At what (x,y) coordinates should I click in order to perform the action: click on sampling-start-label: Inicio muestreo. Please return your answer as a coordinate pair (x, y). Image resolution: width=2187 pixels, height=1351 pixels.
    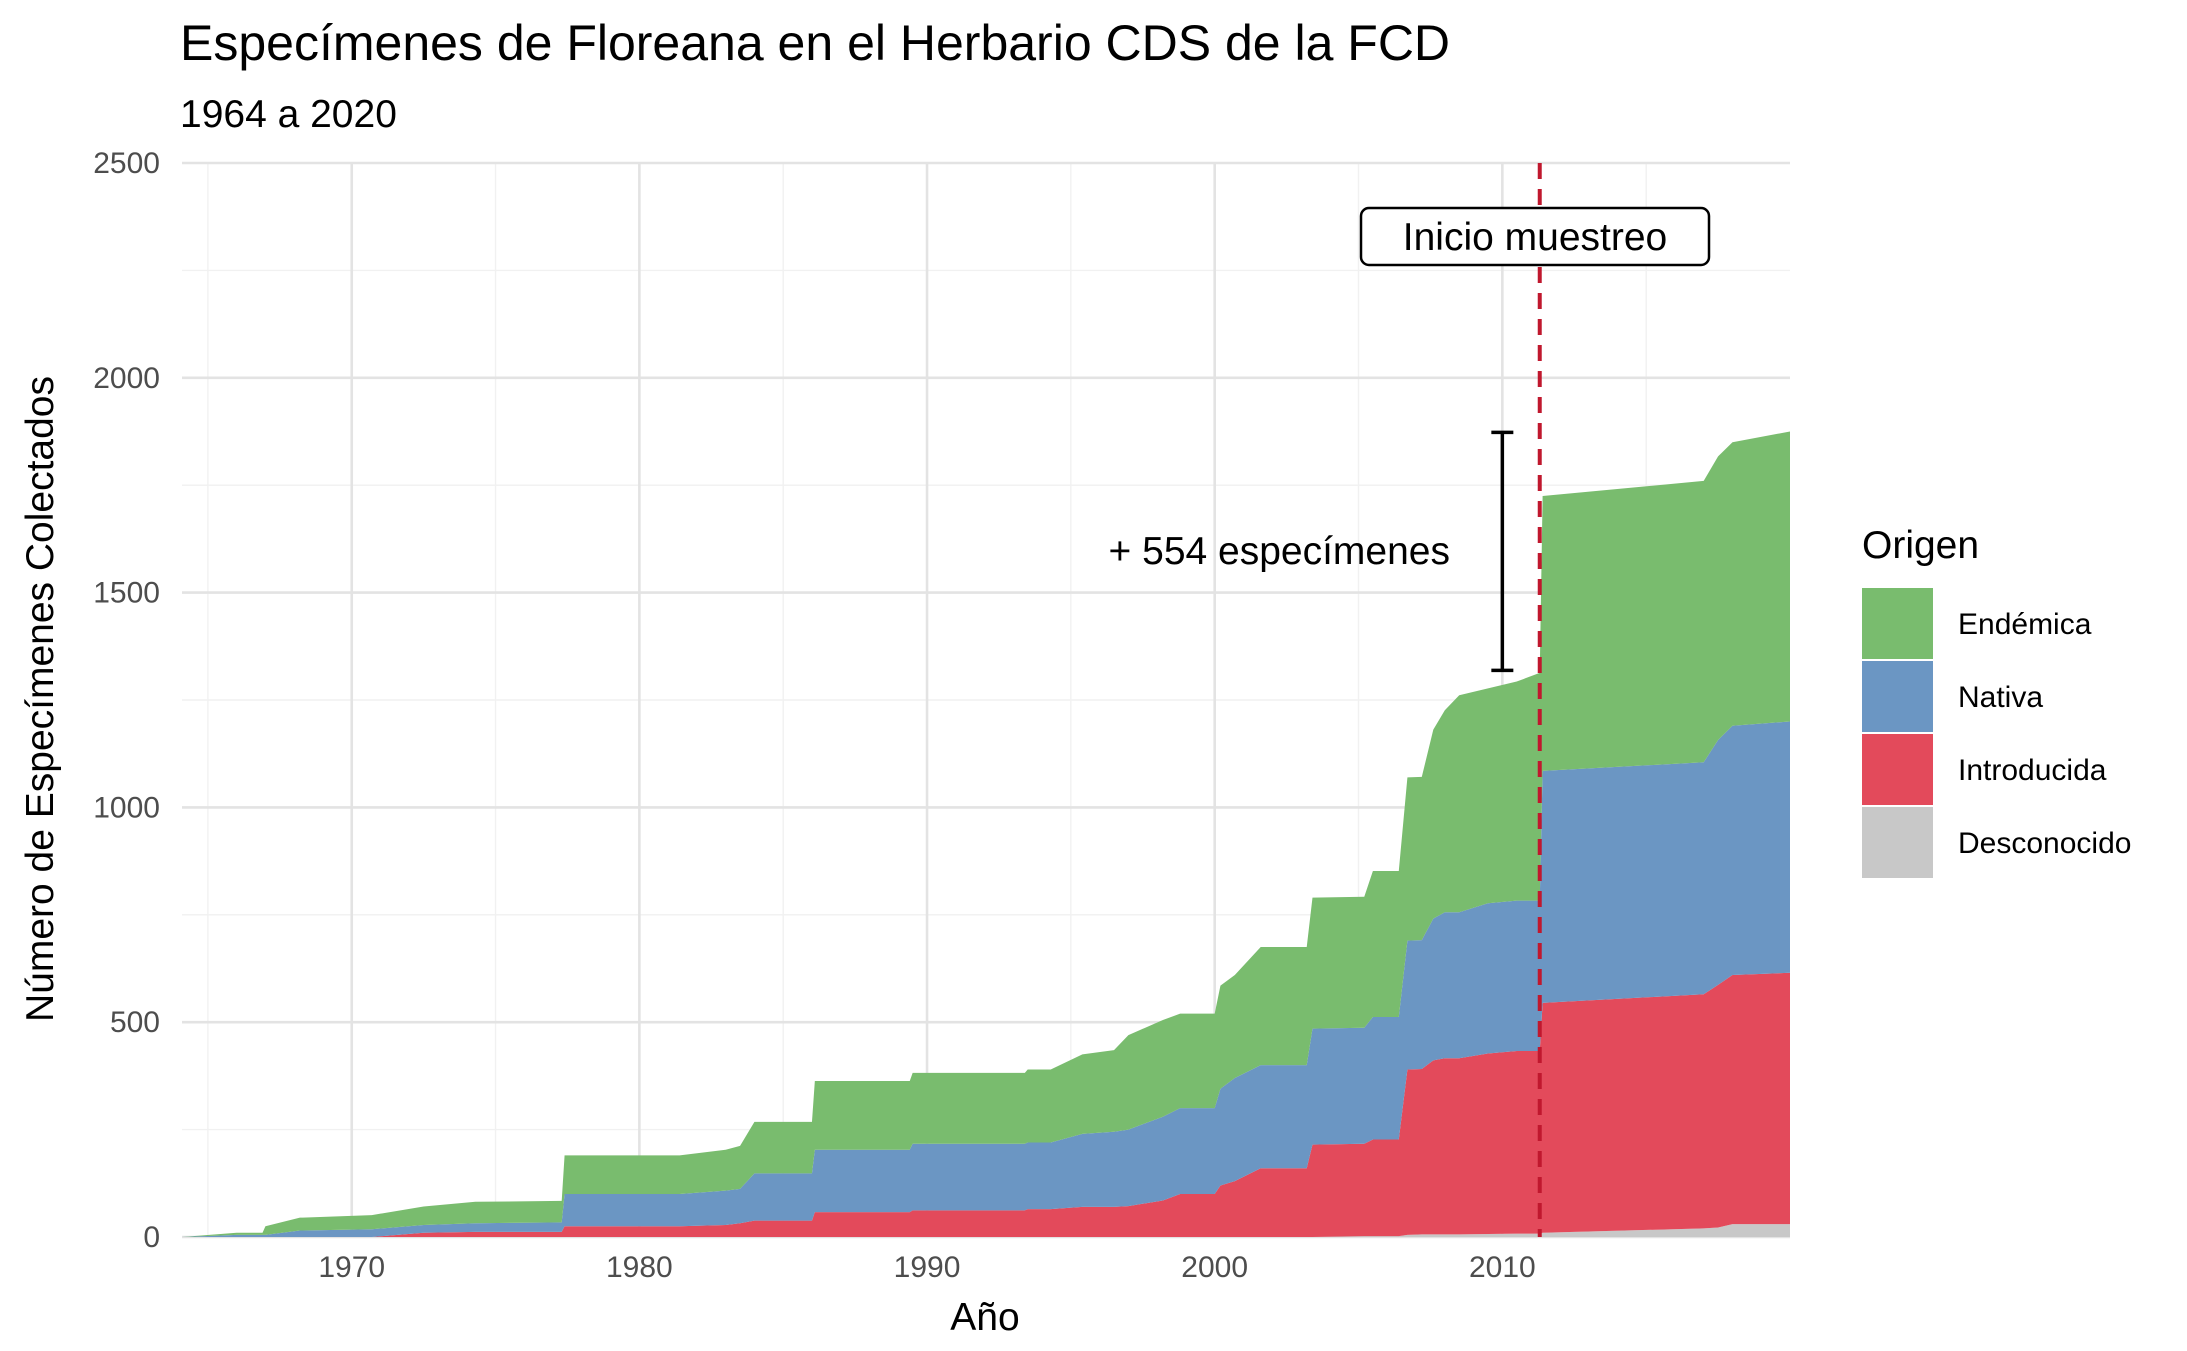
    Looking at the image, I should click on (1535, 236).